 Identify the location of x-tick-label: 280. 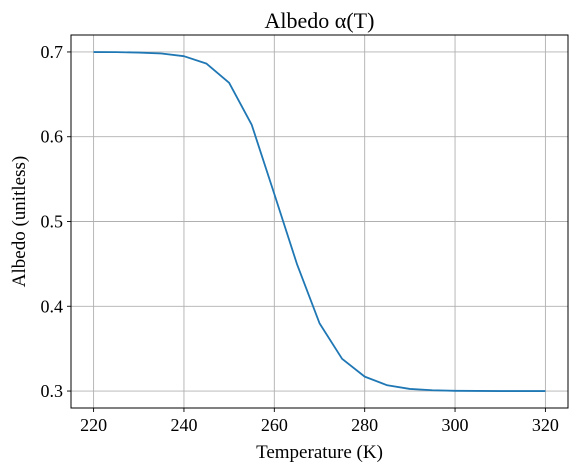
(364, 425).